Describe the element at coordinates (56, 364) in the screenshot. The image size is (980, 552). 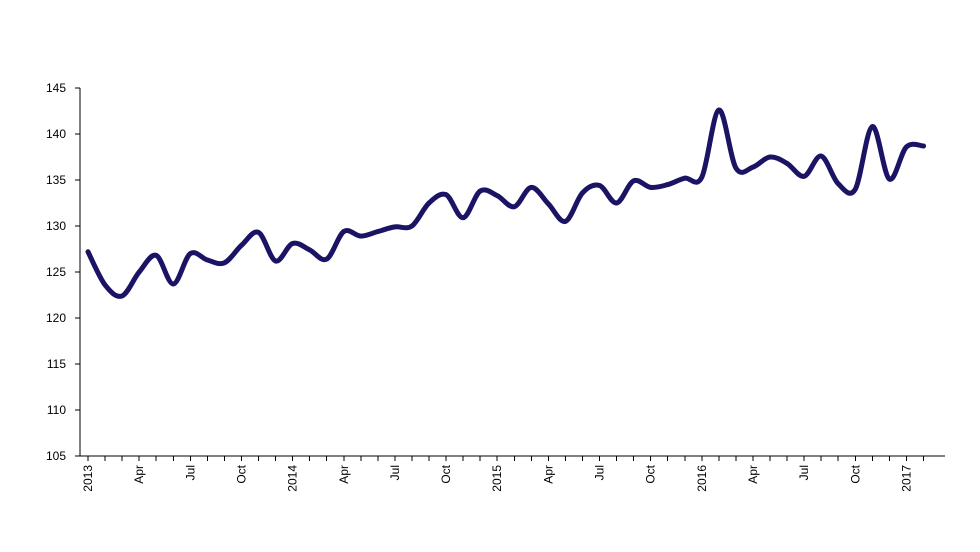
I see `y-tick-label: 115` at that location.